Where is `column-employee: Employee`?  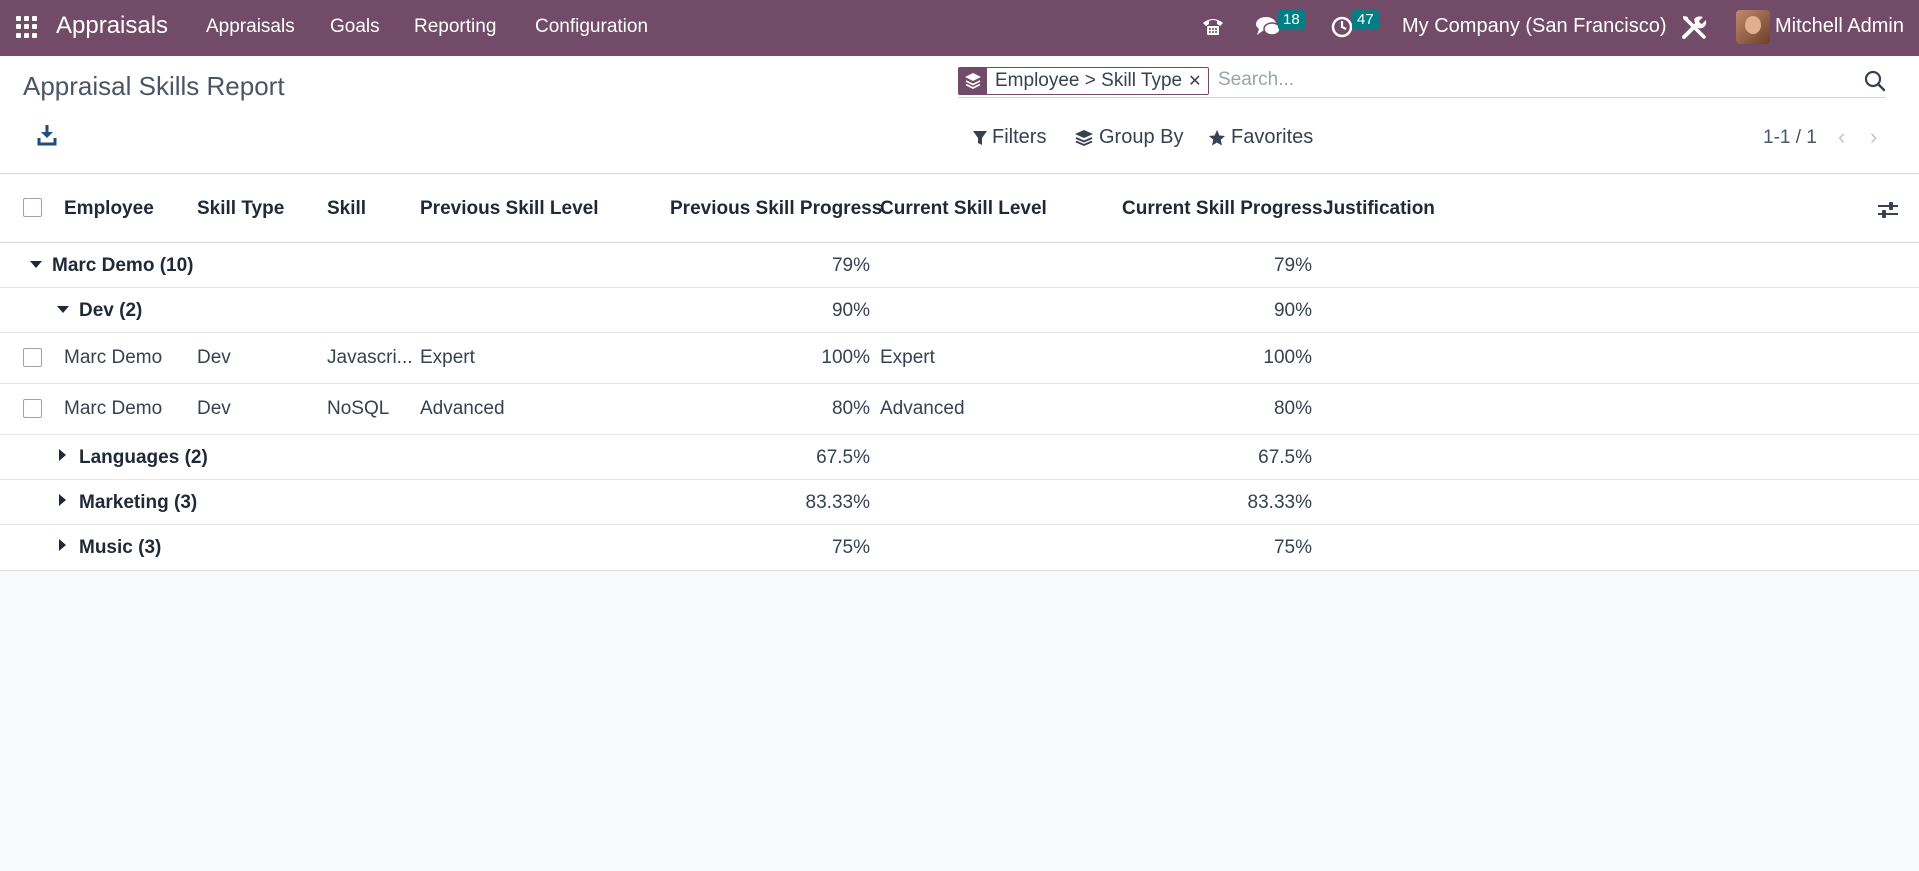
column-employee: Employee is located at coordinates (109, 208).